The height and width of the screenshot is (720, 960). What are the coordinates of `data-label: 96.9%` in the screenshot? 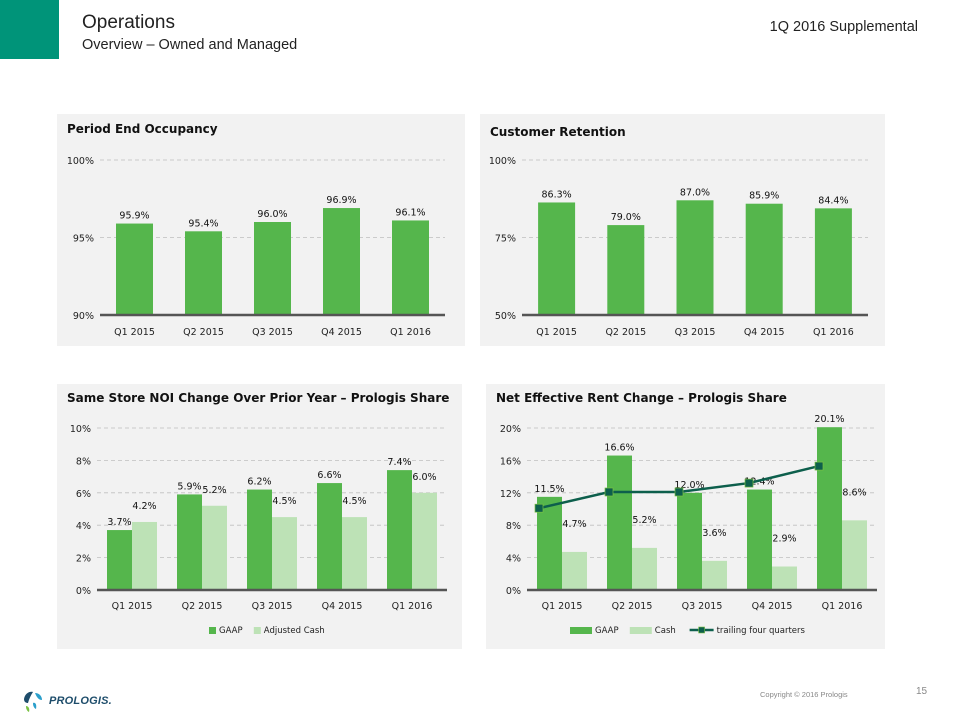 It's located at (341, 200).